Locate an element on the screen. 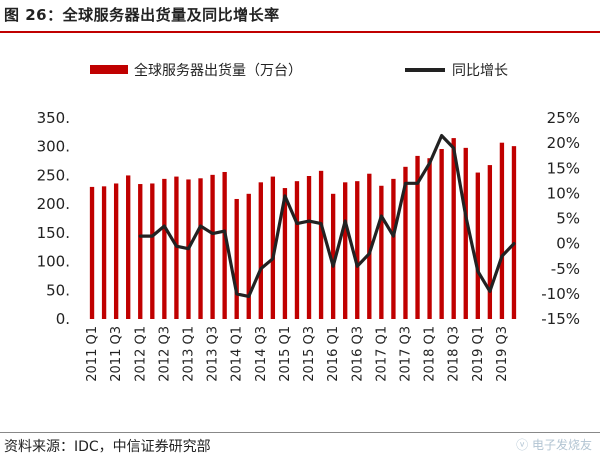 This screenshot has width=600, height=459. left-tick-label: 200. is located at coordinates (53, 204).